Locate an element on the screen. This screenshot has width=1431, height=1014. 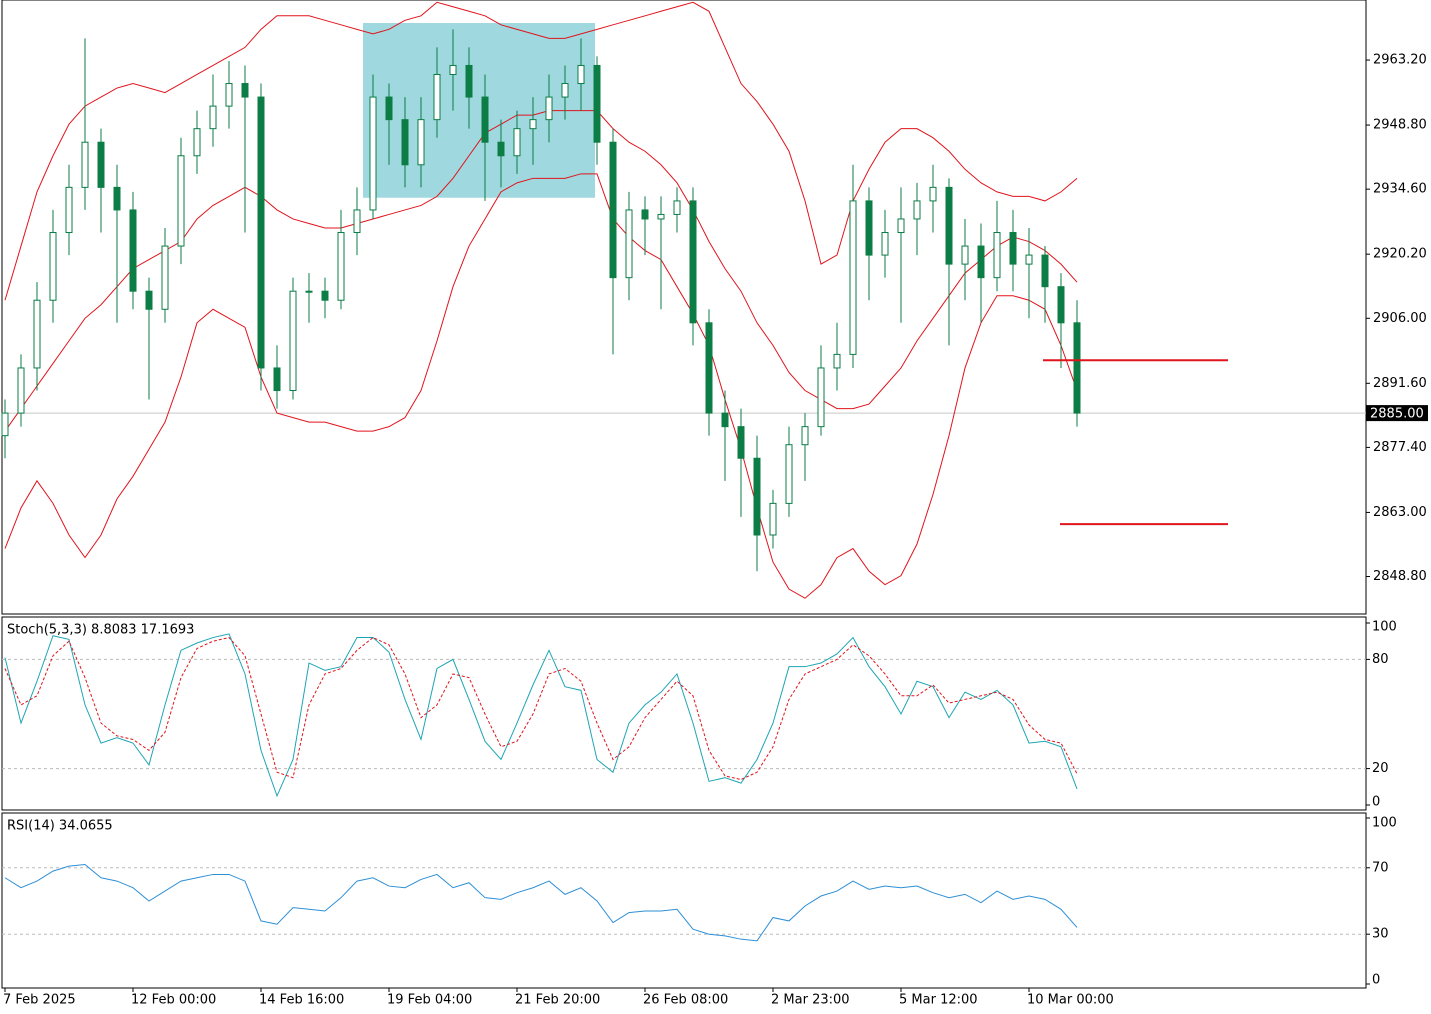
x-tick-label: 21 Feb 20:00 is located at coordinates (557, 1000).